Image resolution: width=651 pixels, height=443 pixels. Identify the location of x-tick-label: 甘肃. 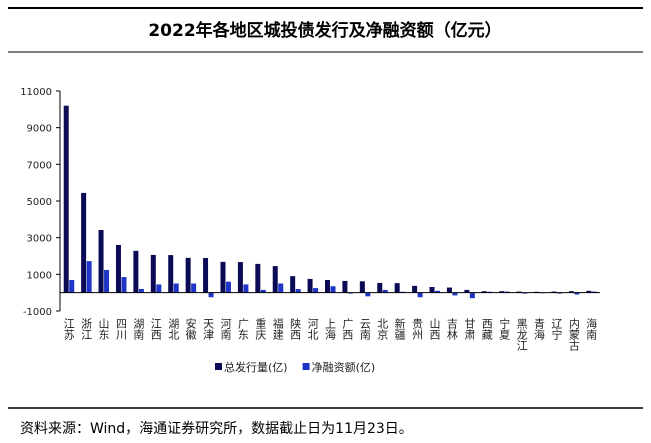
(469, 329).